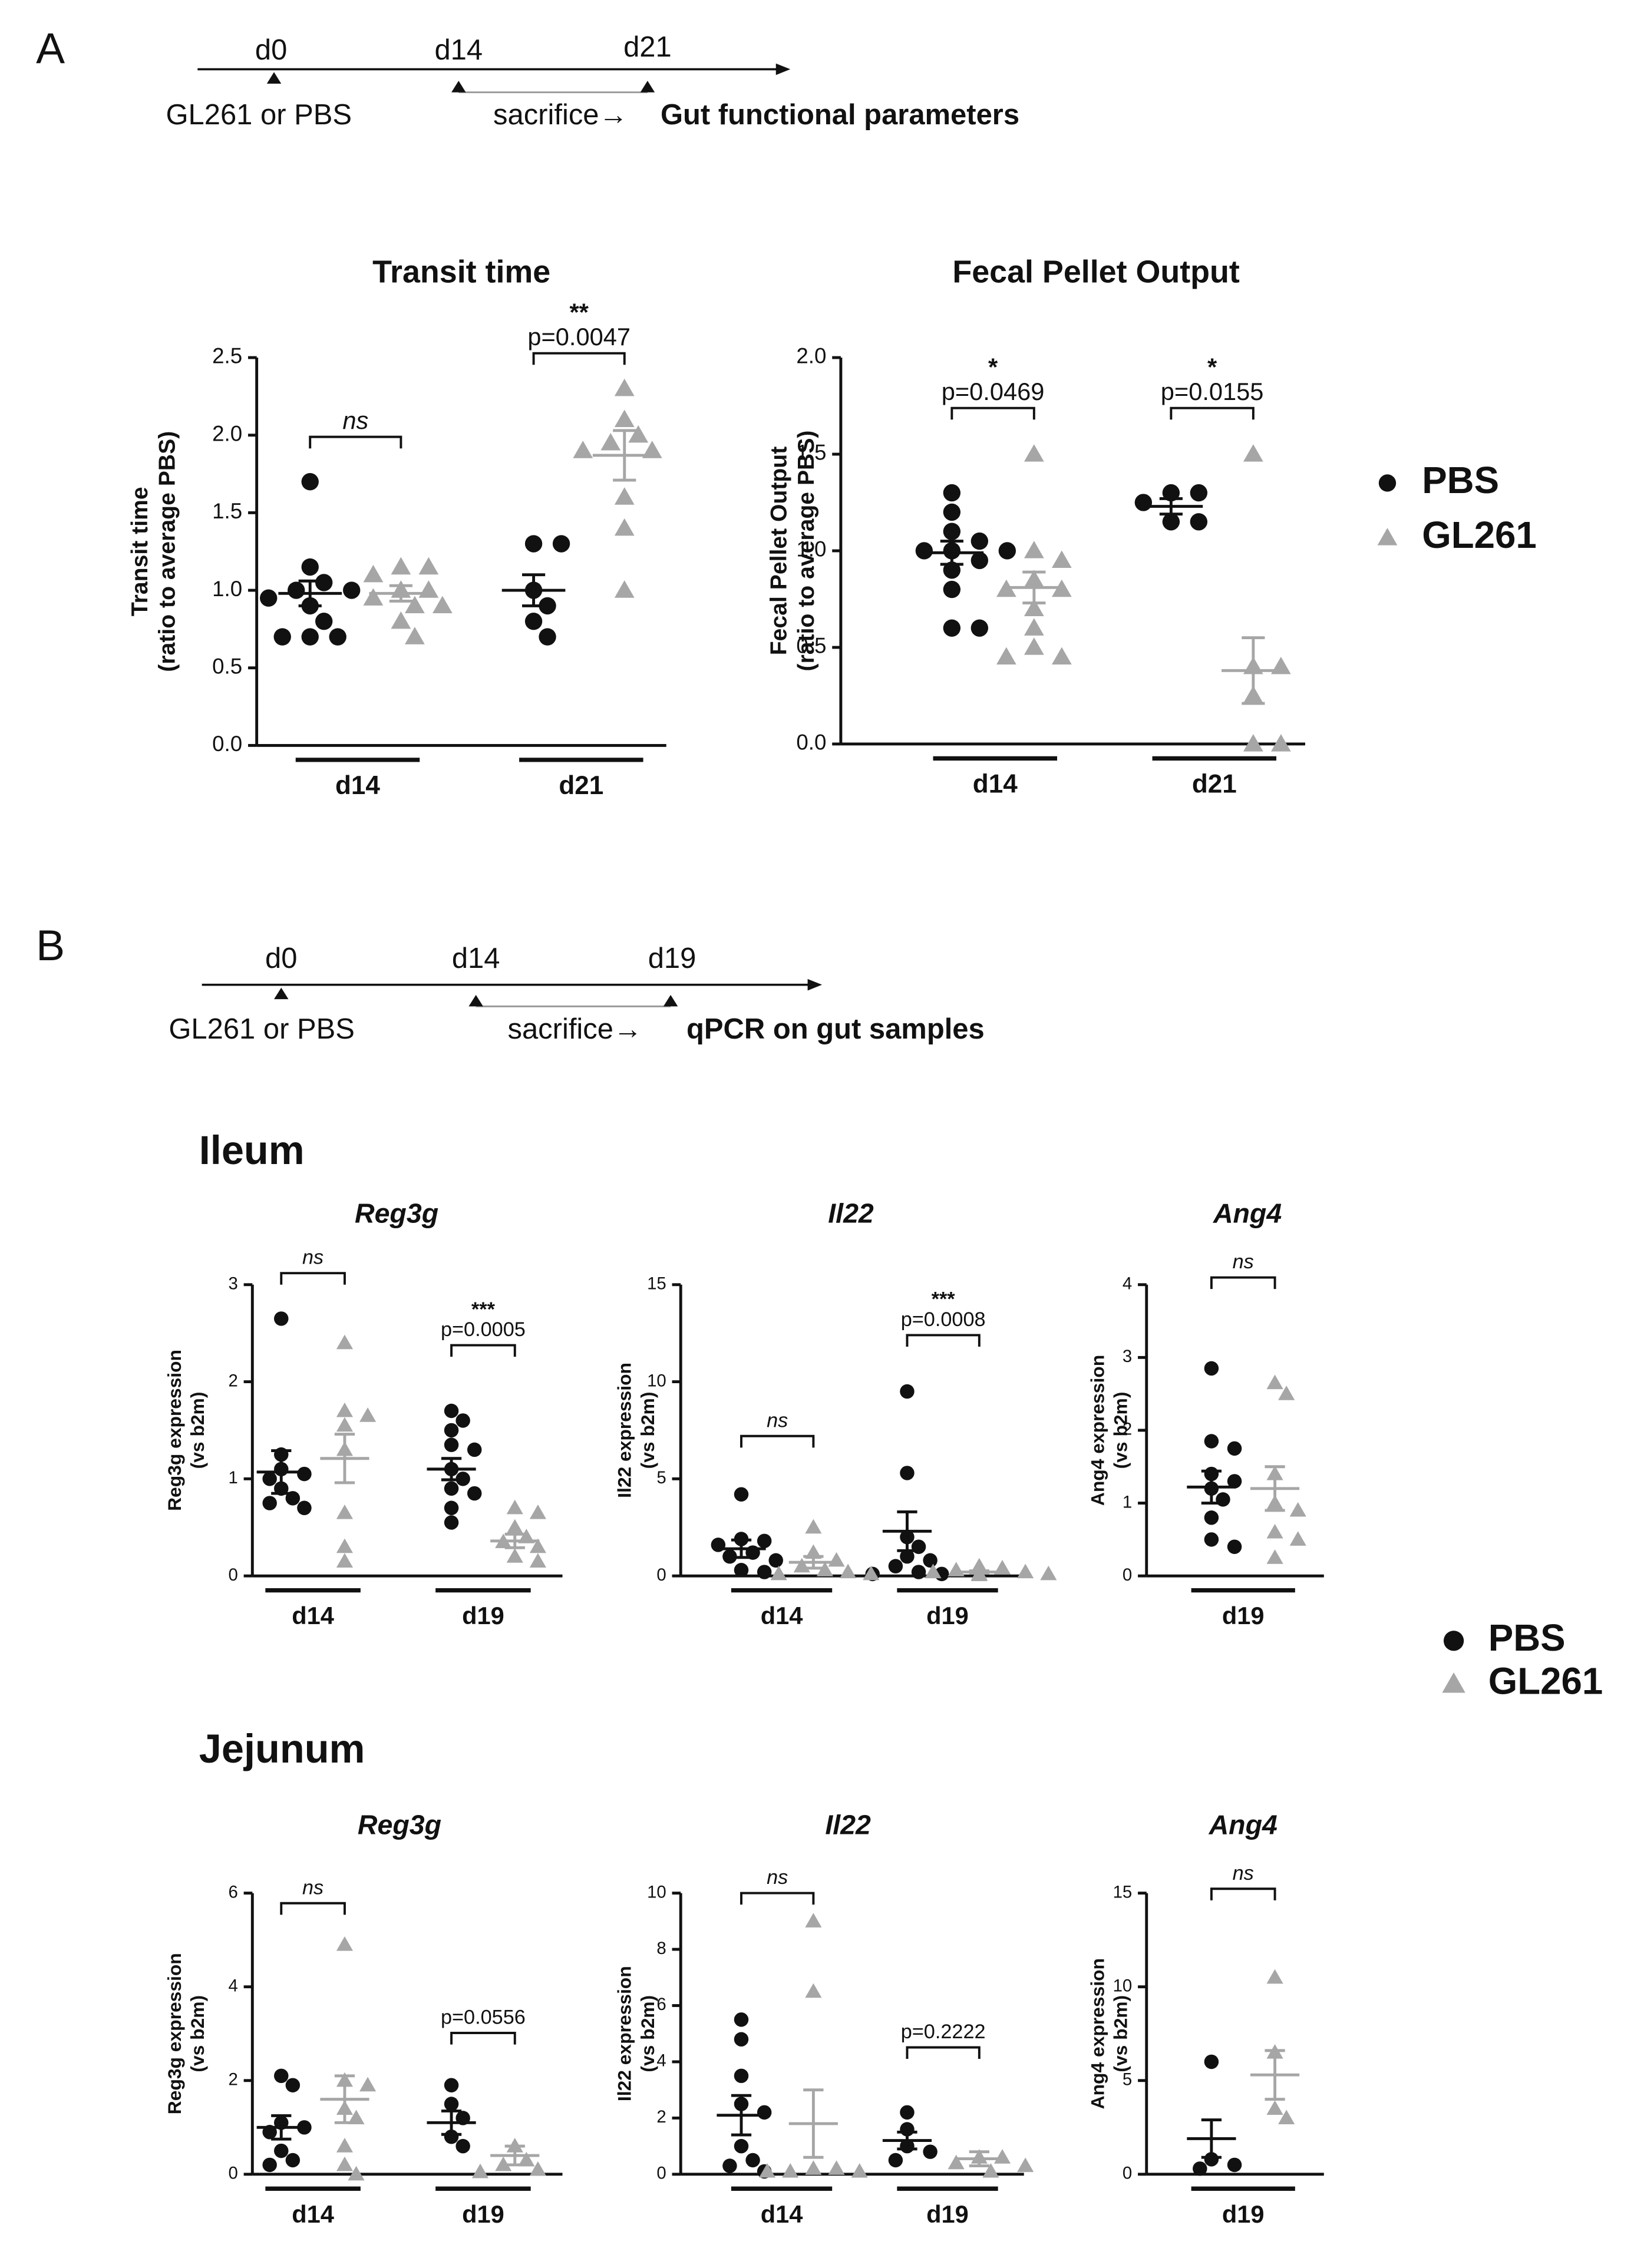 The width and height of the screenshot is (1634, 2268). I want to click on x-tick-label: d21, so click(581, 785).